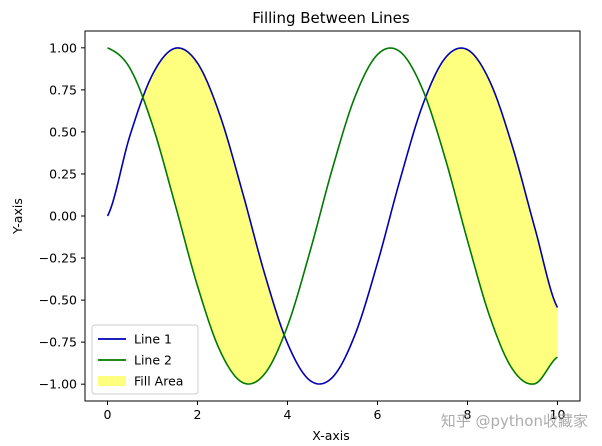  I want to click on watermark: 知乎 @python收藏家, so click(514, 421).